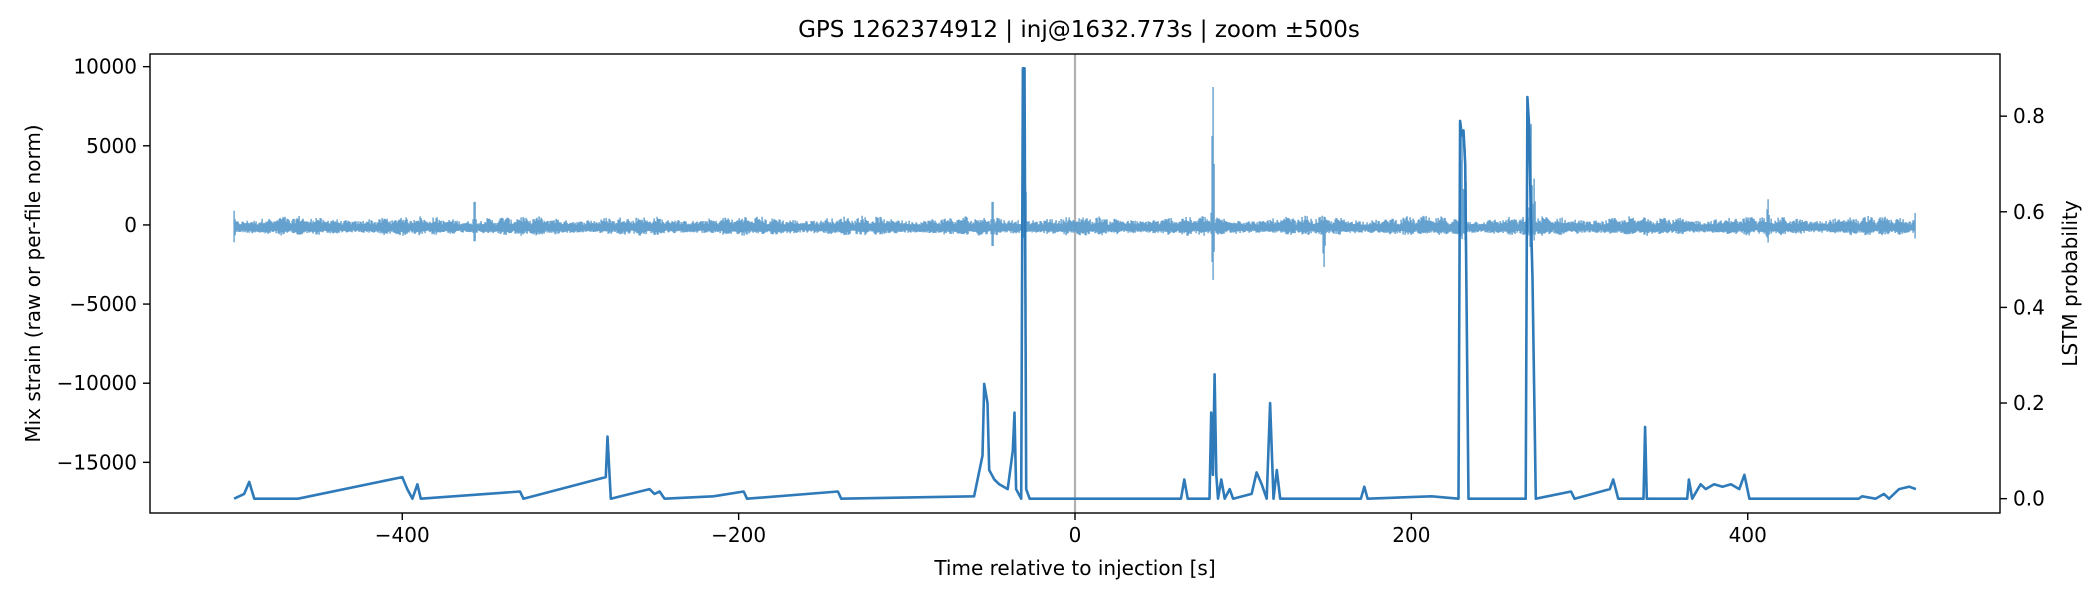 Image resolution: width=2100 pixels, height=600 pixels. I want to click on x-tick-label: 200, so click(1411, 535).